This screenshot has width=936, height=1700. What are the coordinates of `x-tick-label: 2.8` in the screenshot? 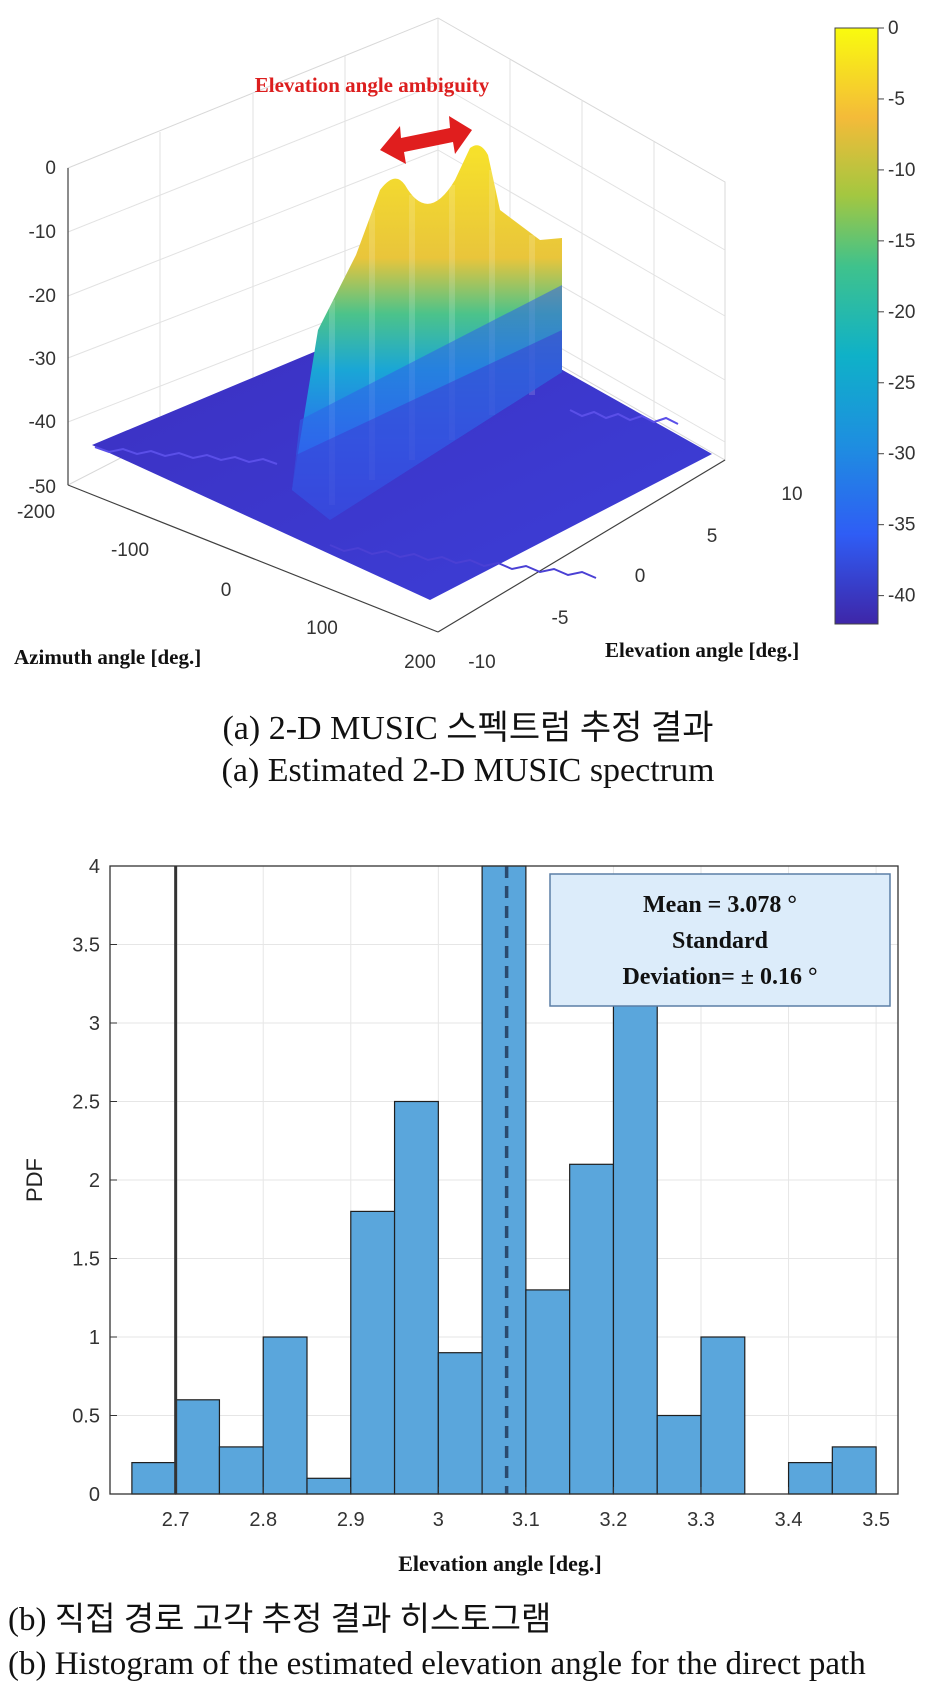 It's located at (263, 1520).